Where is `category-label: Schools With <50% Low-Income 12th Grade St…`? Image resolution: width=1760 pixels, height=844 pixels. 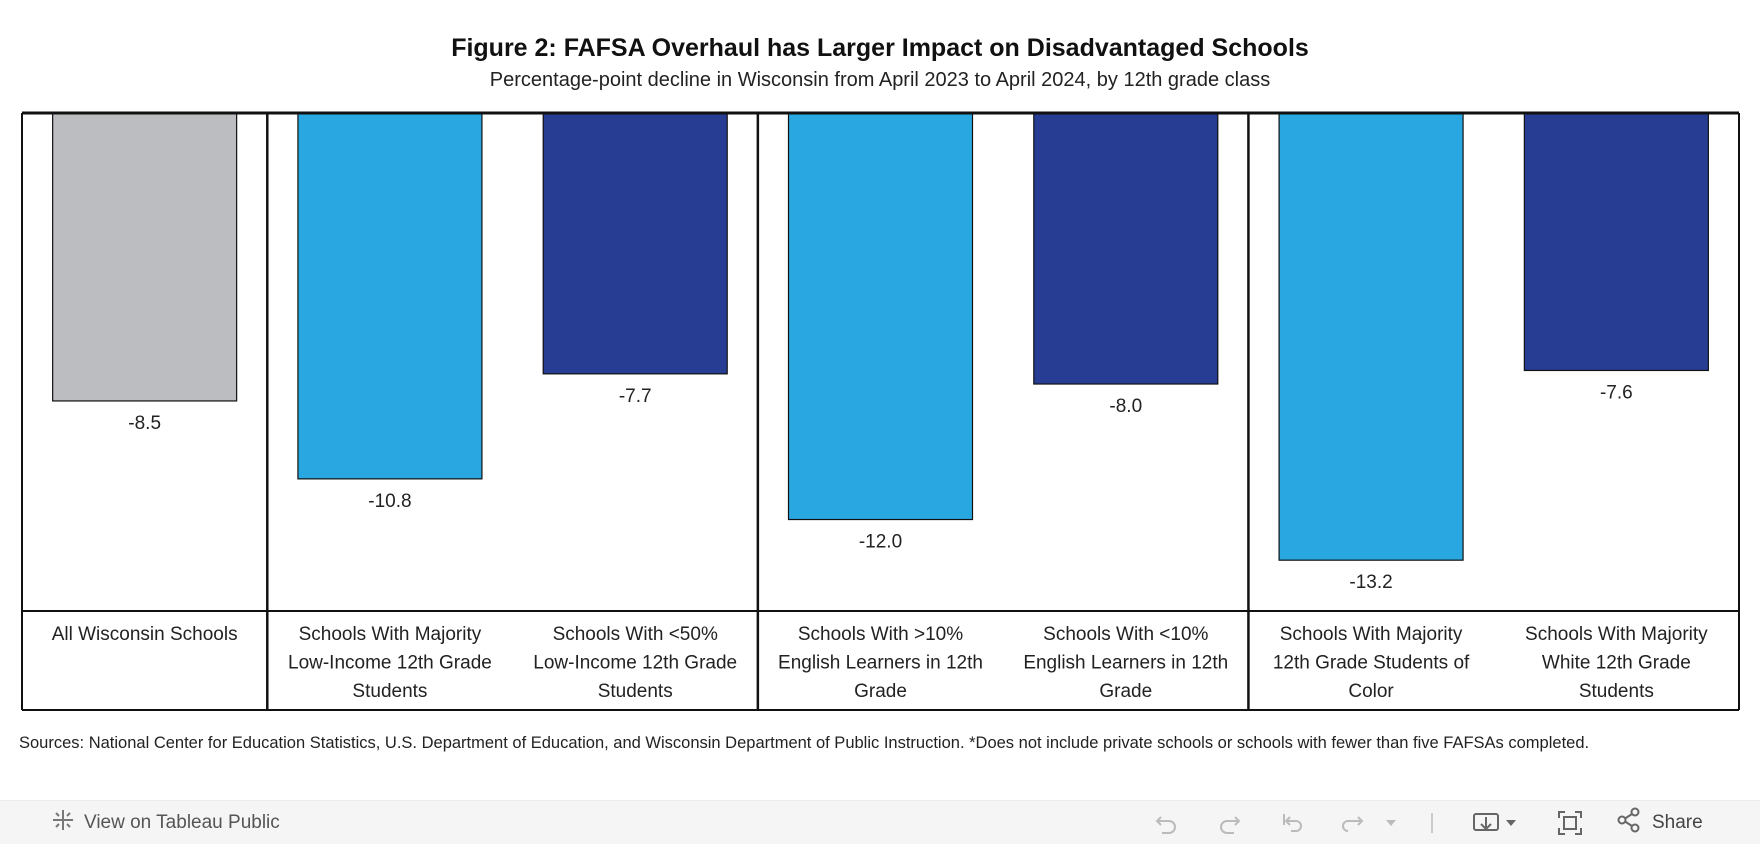
category-label: Schools With <50% Low-Income 12th Grade St… is located at coordinates (635, 663).